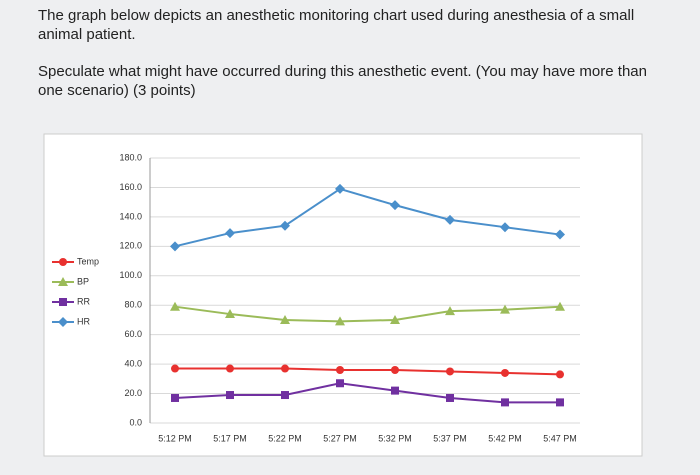 This screenshot has height=475, width=700. Describe the element at coordinates (230, 438) in the screenshot. I see `x-tick-label: 5:17 PM` at that location.